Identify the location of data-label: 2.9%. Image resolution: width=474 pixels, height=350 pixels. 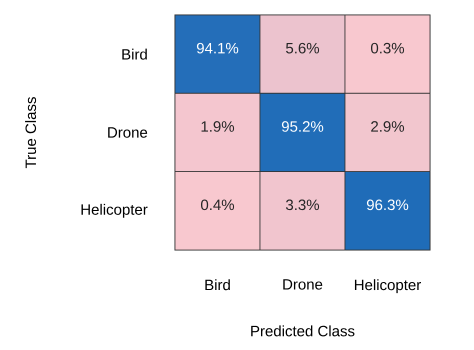
(387, 126).